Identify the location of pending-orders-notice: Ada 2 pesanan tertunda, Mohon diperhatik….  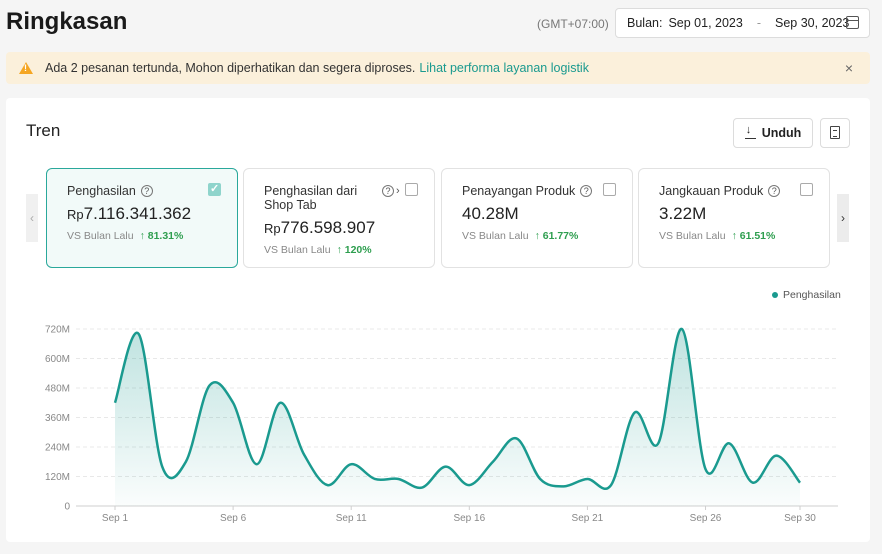
(438, 68).